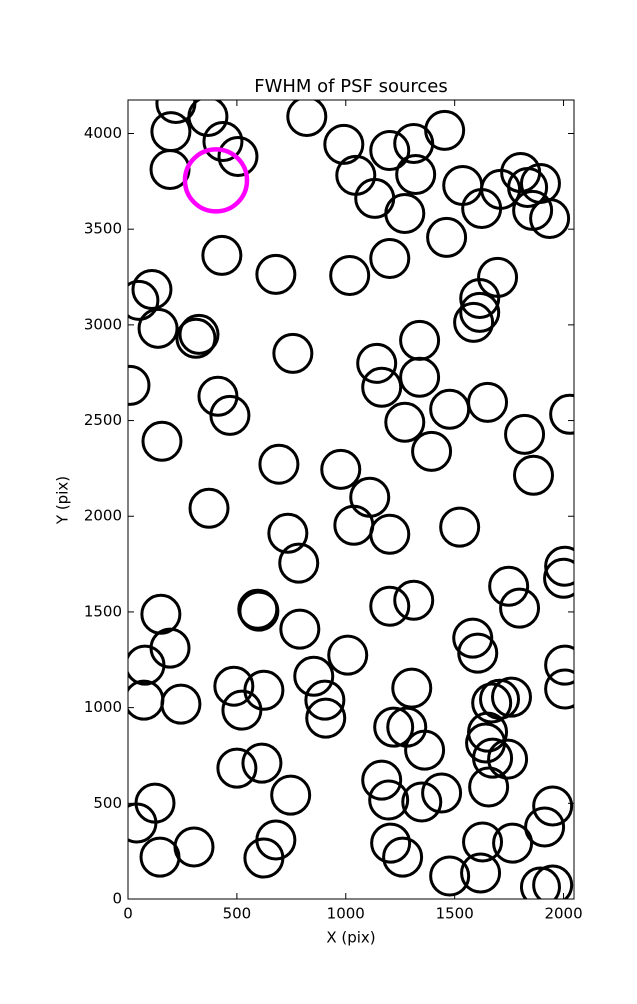  I want to click on x-tick-label: 0, so click(128, 914).